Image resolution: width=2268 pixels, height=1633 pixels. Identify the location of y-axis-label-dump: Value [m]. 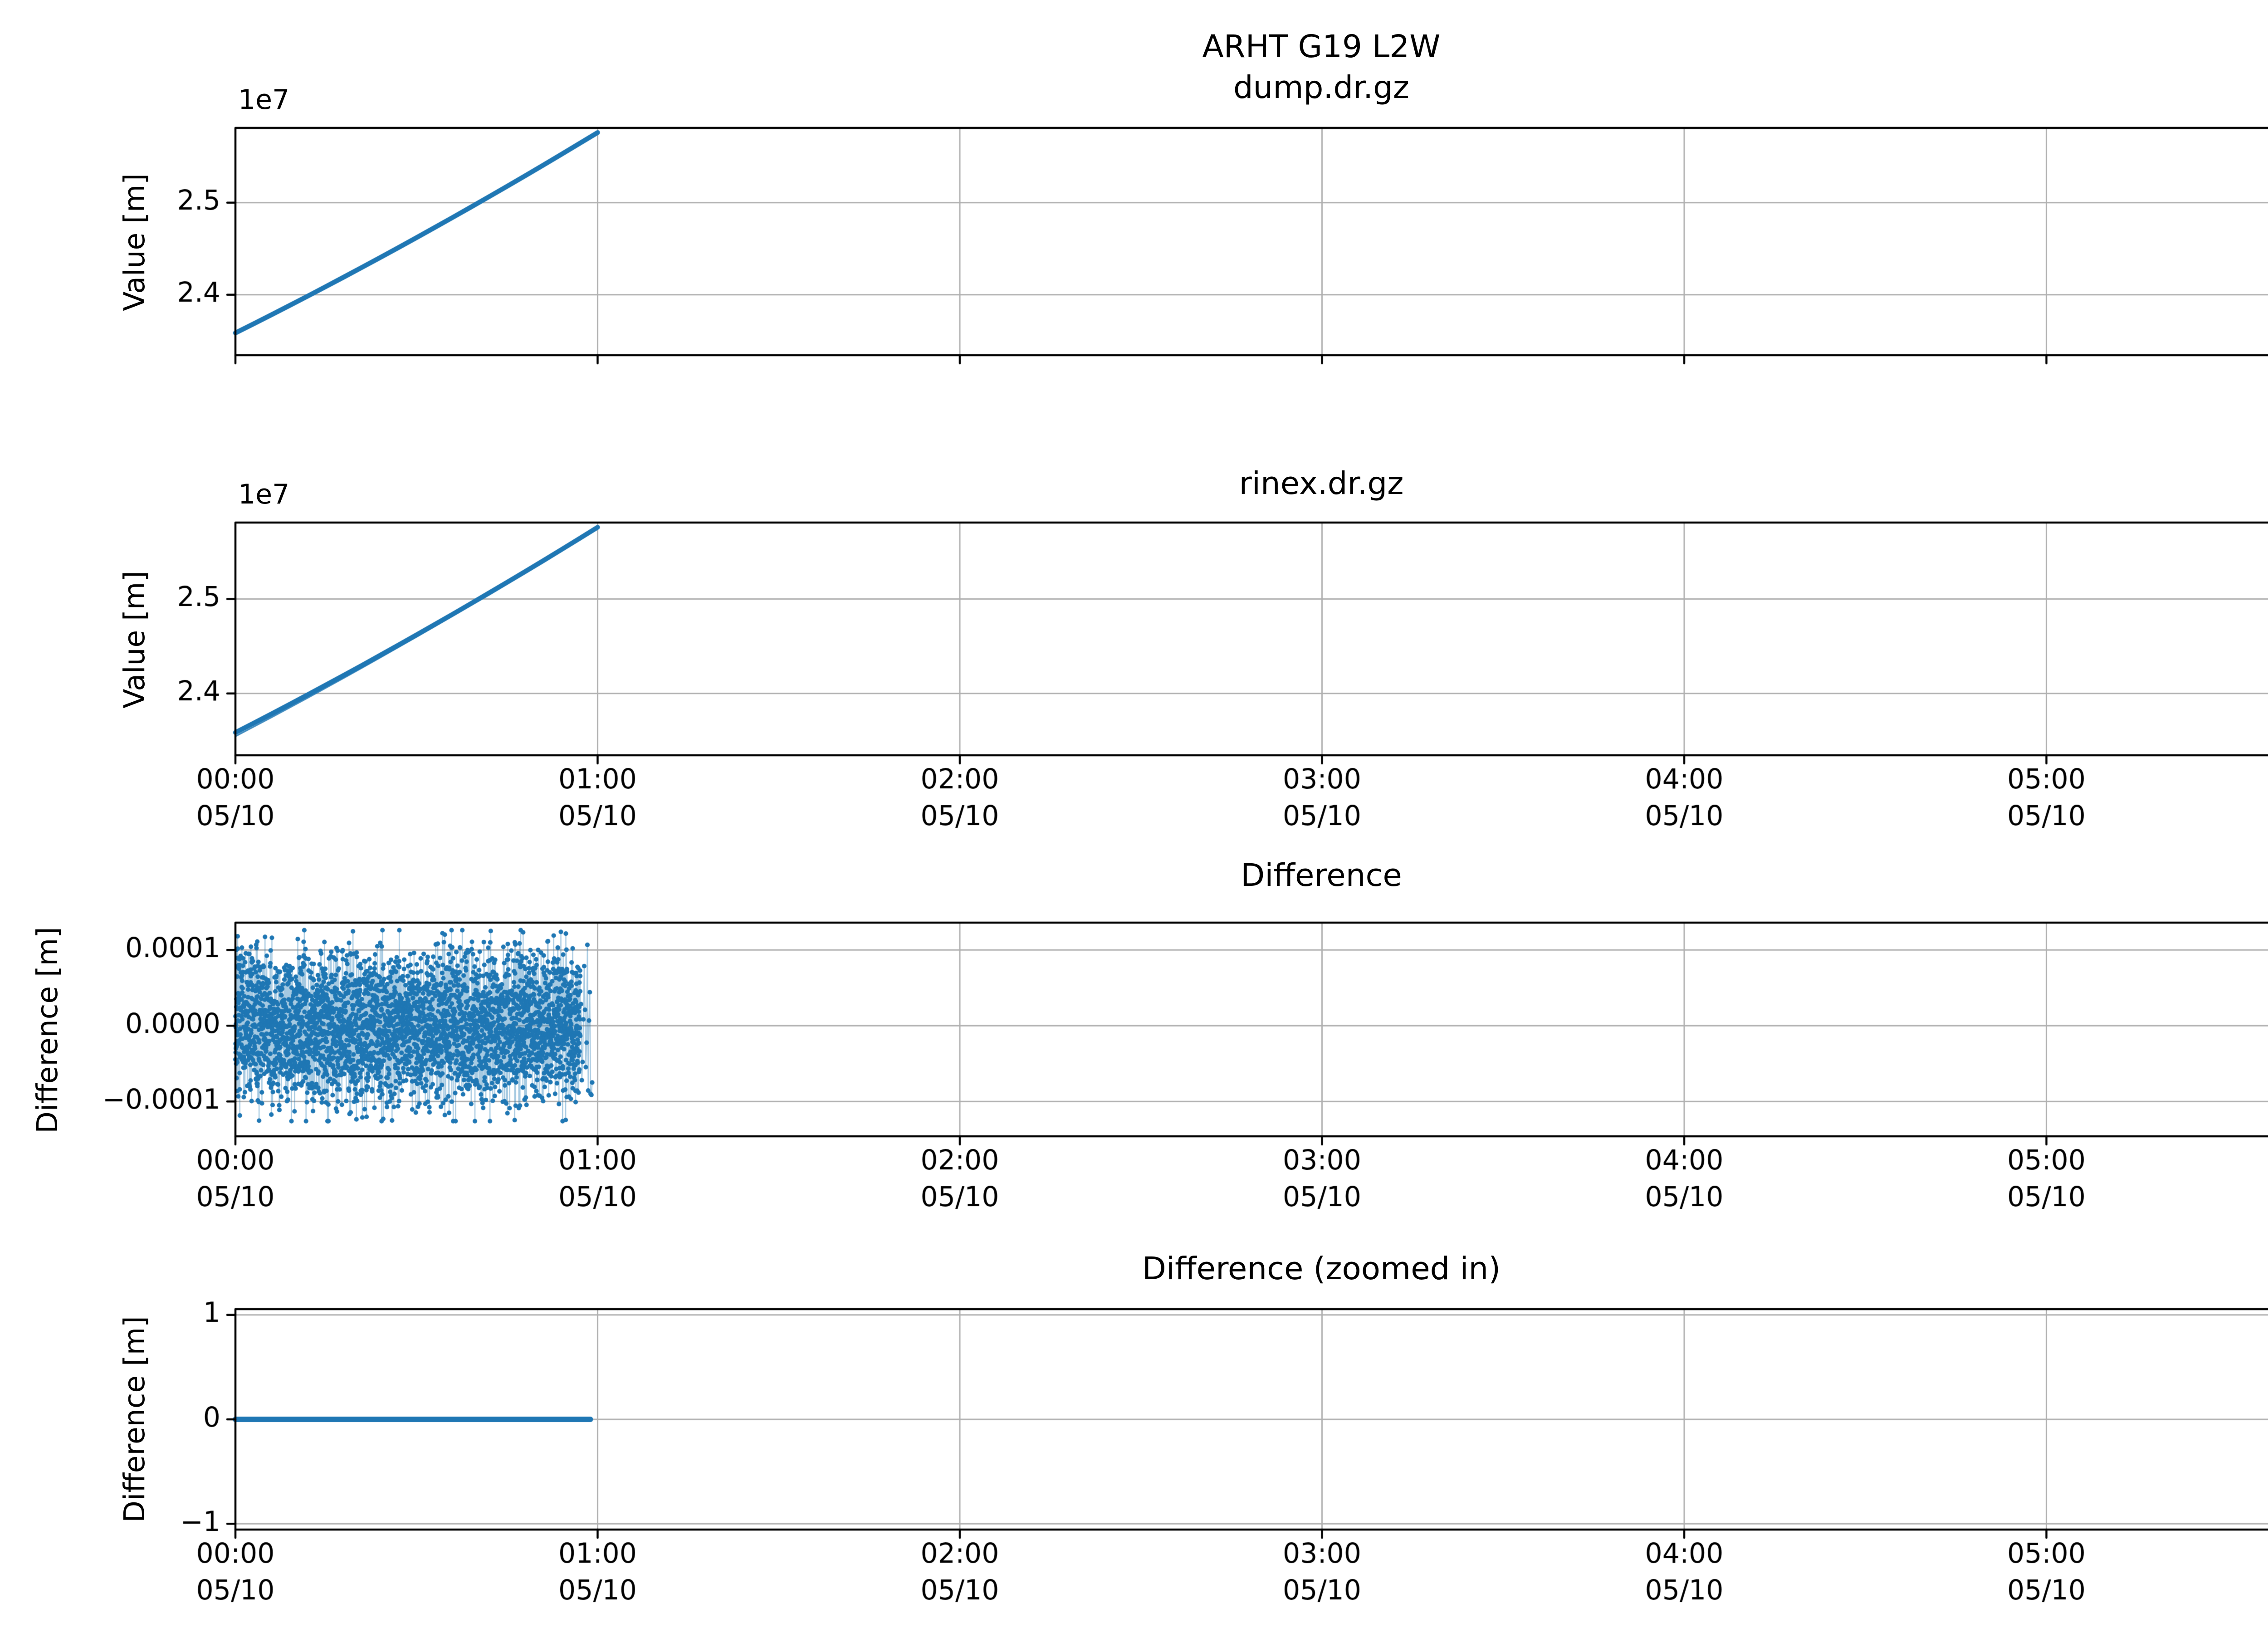
(134, 242).